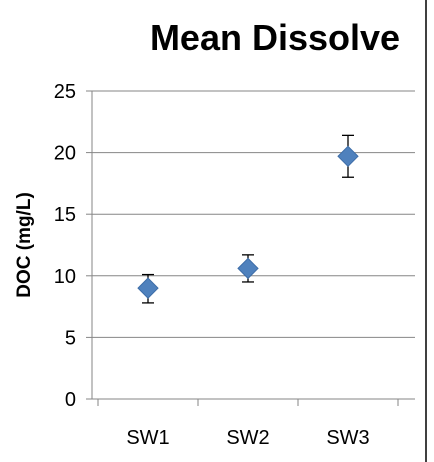 The height and width of the screenshot is (462, 434). Describe the element at coordinates (347, 438) in the screenshot. I see `x-tick-label: SW3` at that location.